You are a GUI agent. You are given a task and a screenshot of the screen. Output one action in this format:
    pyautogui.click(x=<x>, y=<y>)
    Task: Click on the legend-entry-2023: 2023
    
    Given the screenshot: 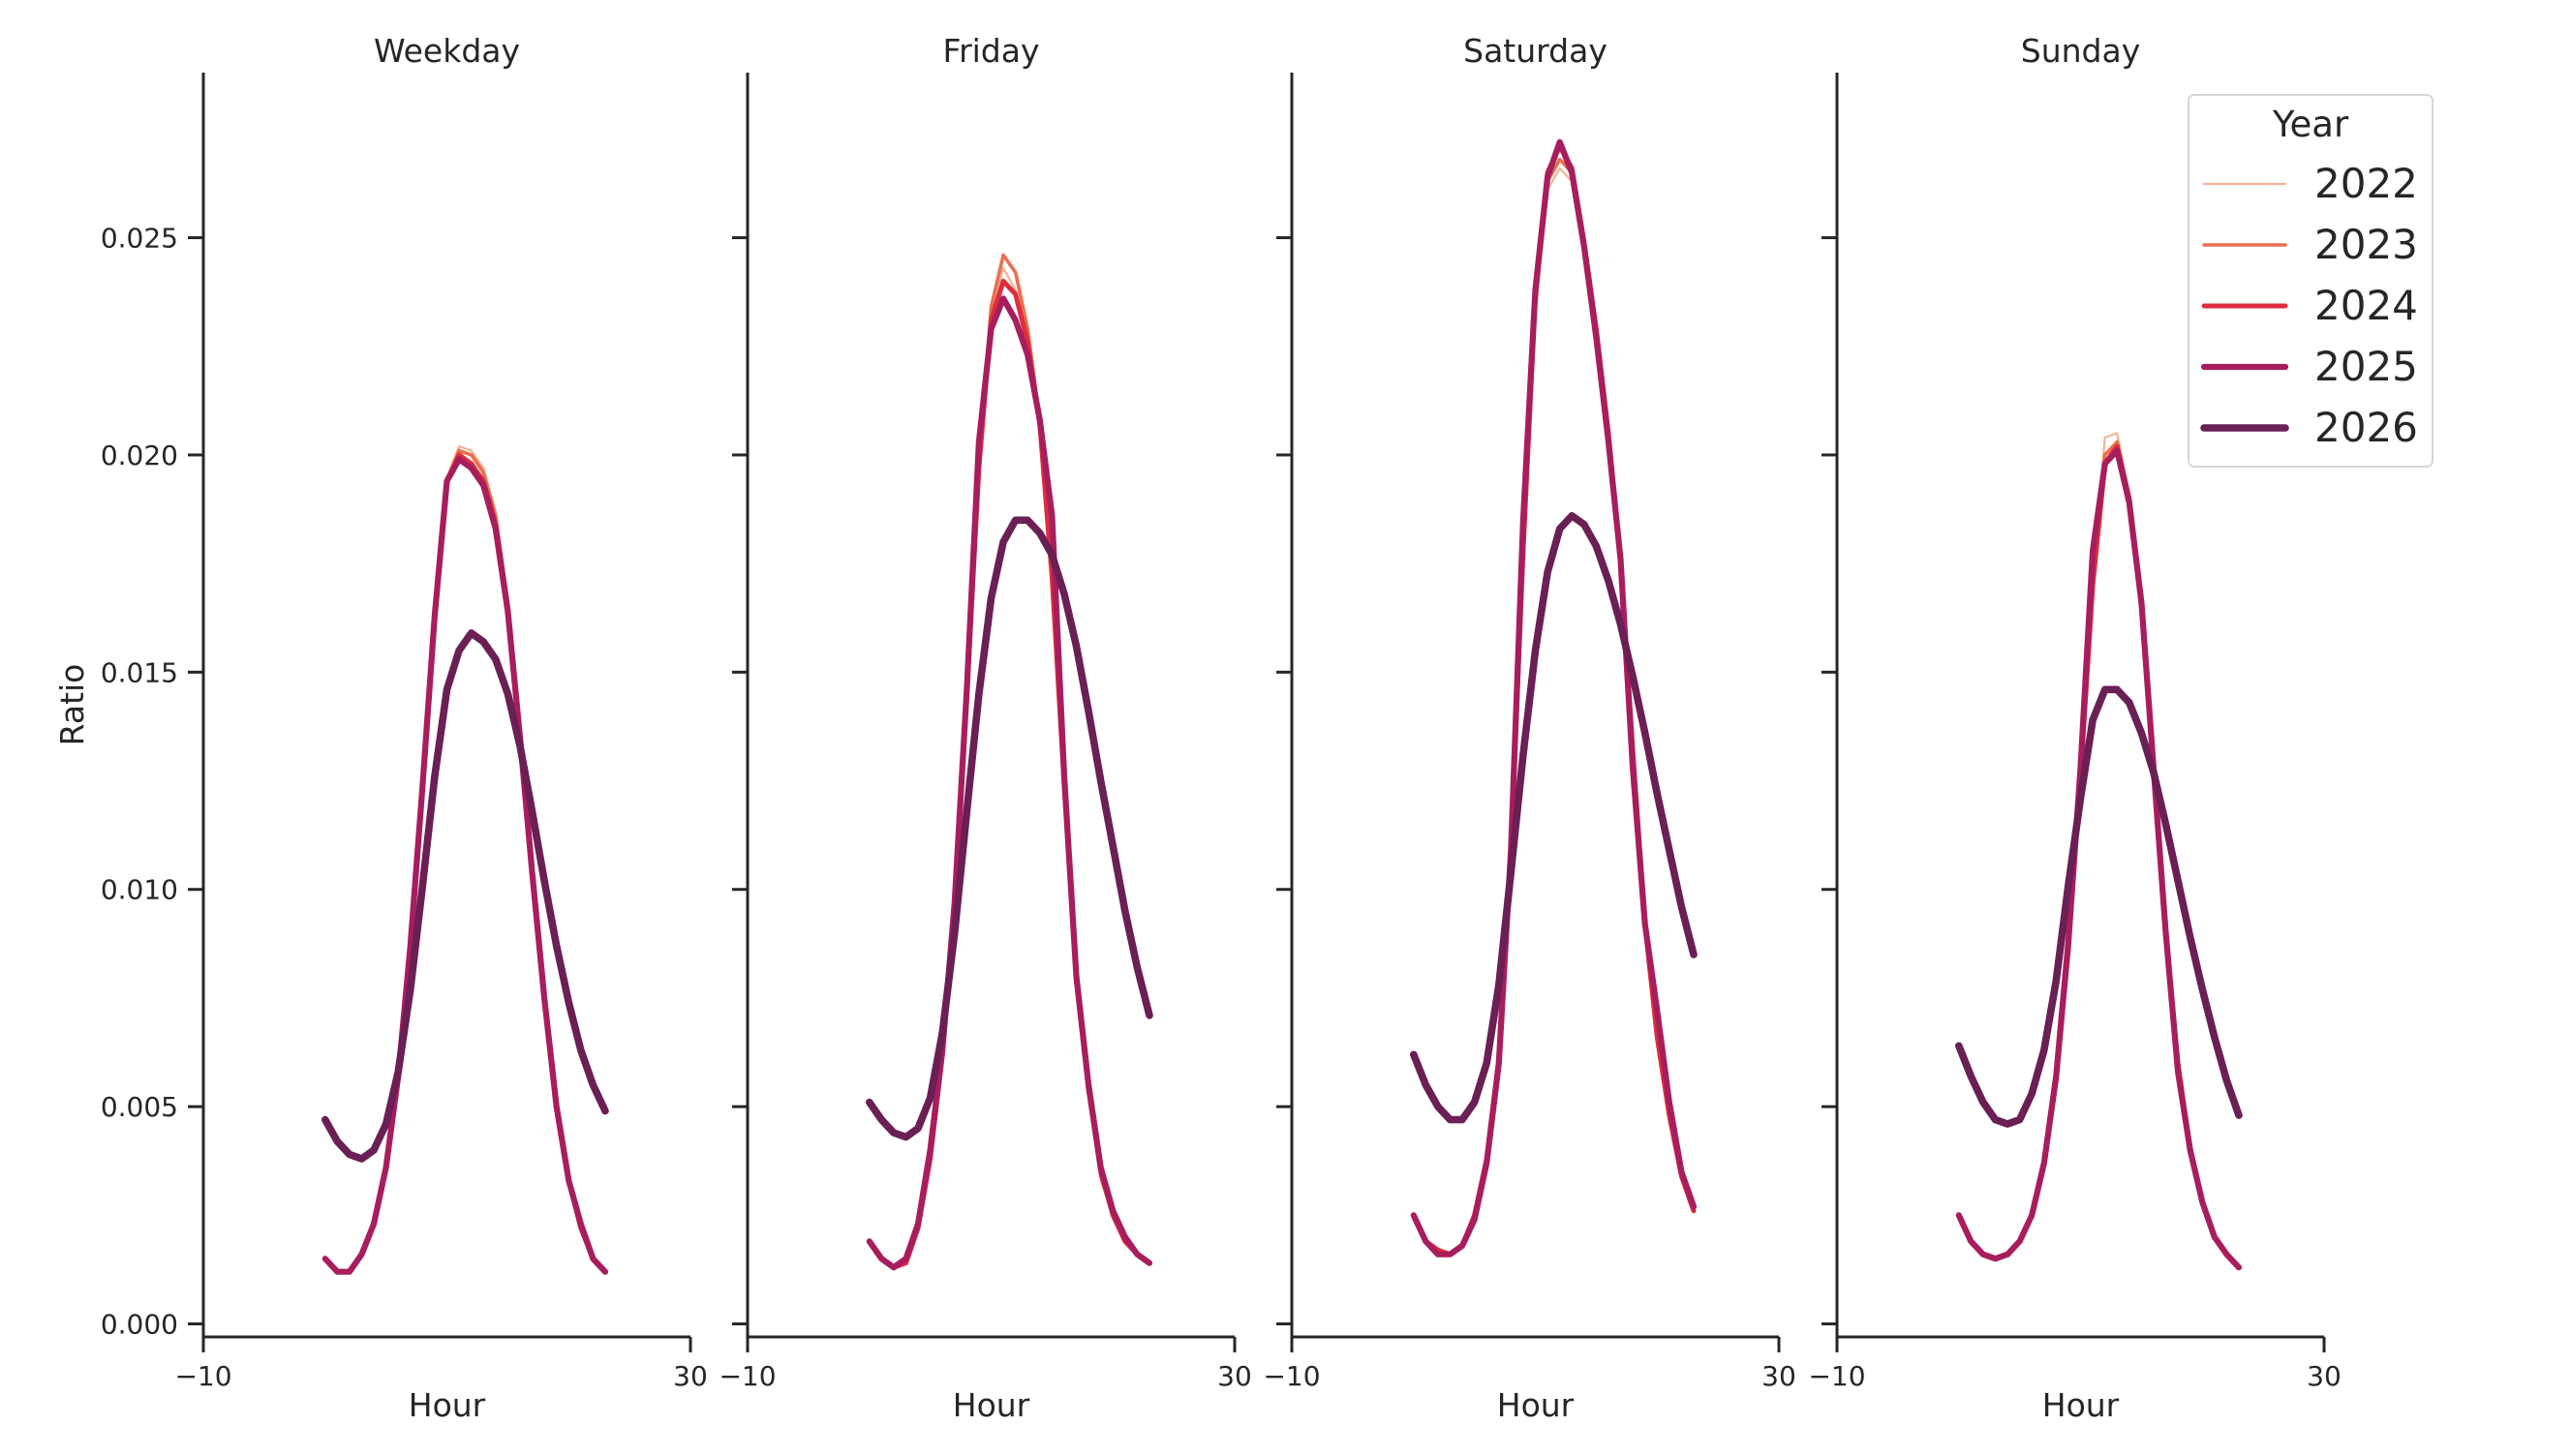 What is the action you would take?
    pyautogui.click(x=2310, y=245)
    